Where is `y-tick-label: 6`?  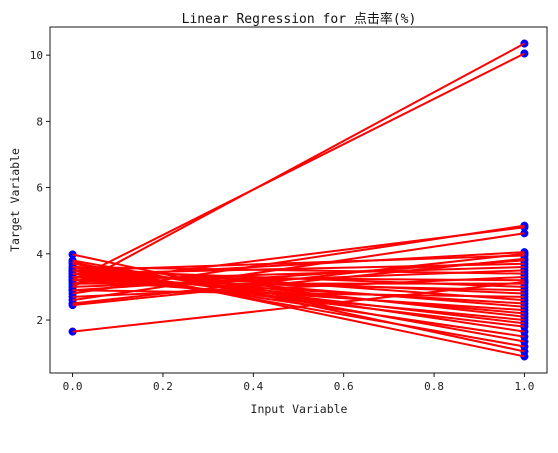 y-tick-label: 6 is located at coordinates (39, 188).